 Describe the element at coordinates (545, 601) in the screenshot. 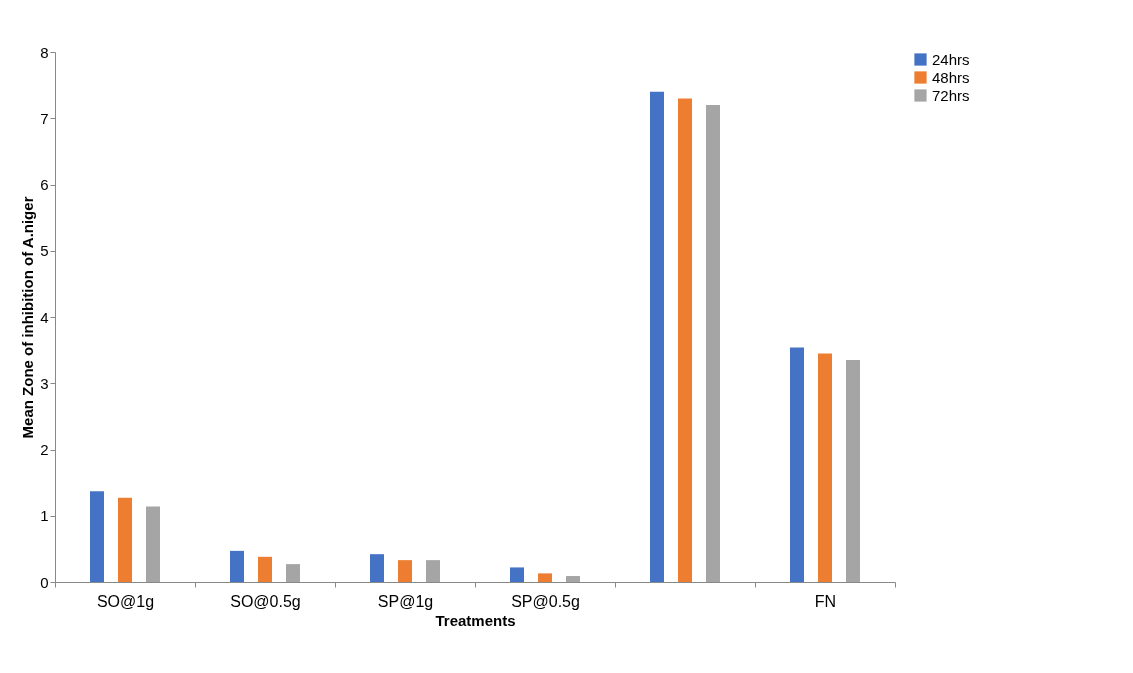

I see `x-tick-label: SP@0.5g` at that location.